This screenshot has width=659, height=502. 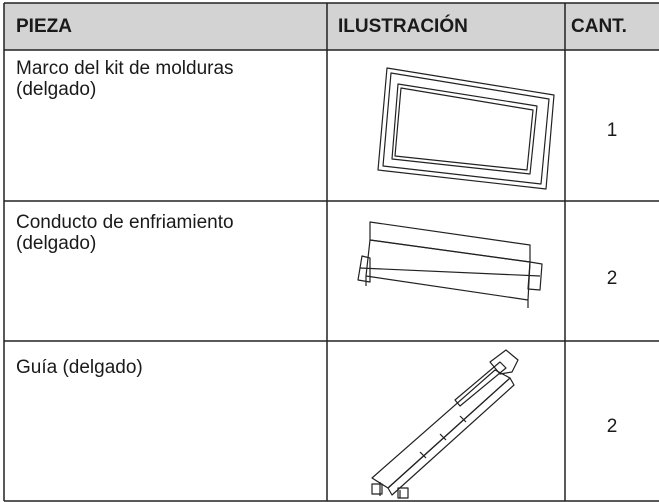 What do you see at coordinates (125, 79) in the screenshot?
I see `part-name: Marco del kit de molduras (delgado)` at bounding box center [125, 79].